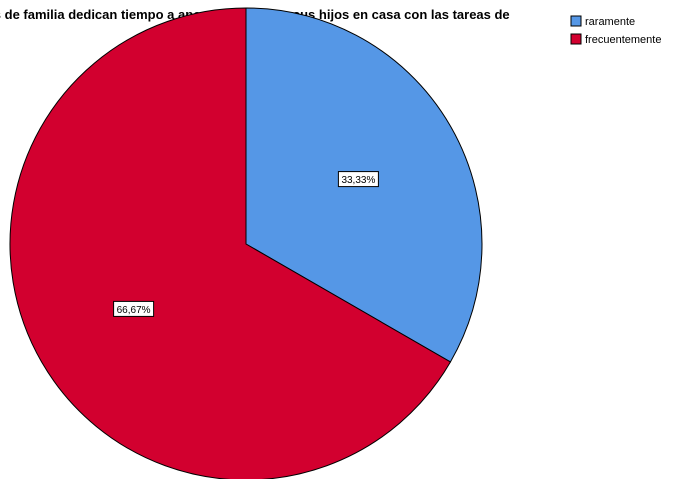 Image resolution: width=678 pixels, height=484 pixels. I want to click on pie-data-label-raramente: 33,33%, so click(358, 179).